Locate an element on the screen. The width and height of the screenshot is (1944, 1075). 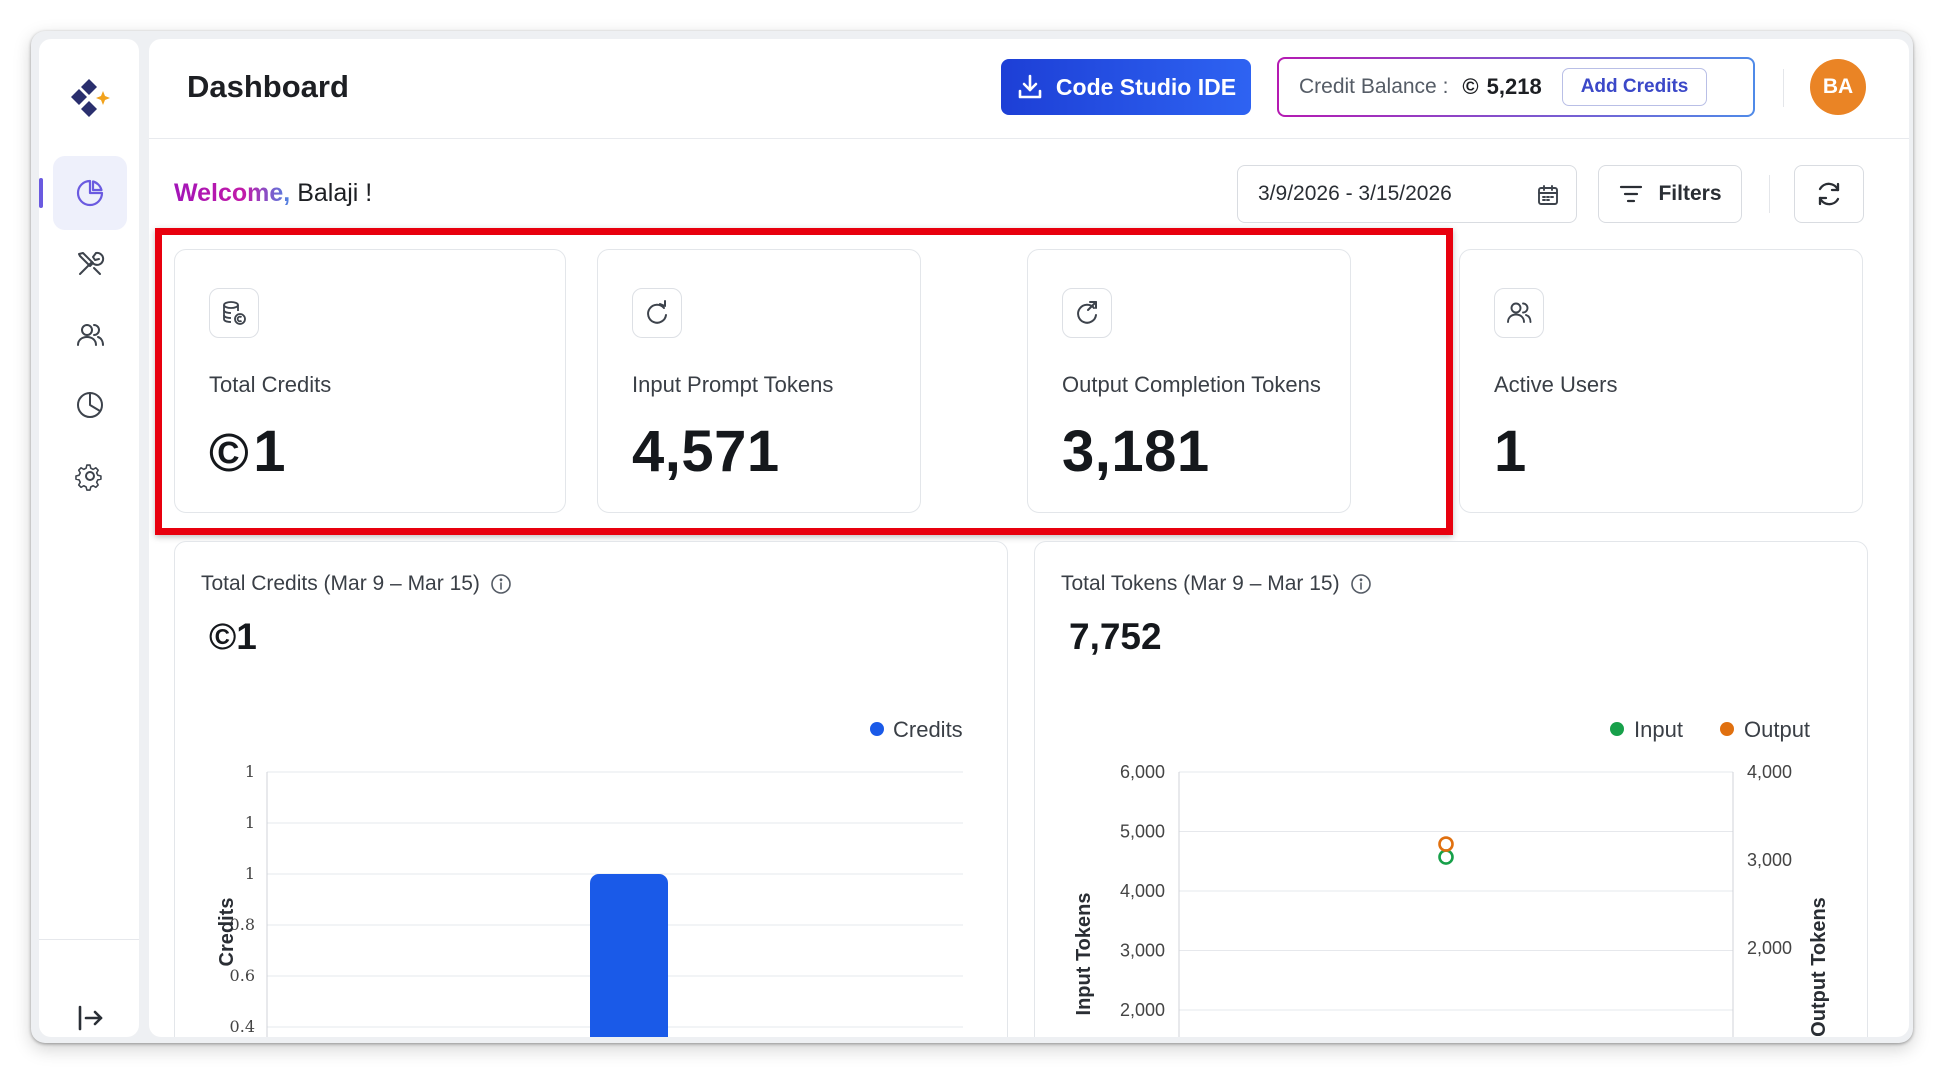
sidebar-item-analytics is located at coordinates (90, 405).